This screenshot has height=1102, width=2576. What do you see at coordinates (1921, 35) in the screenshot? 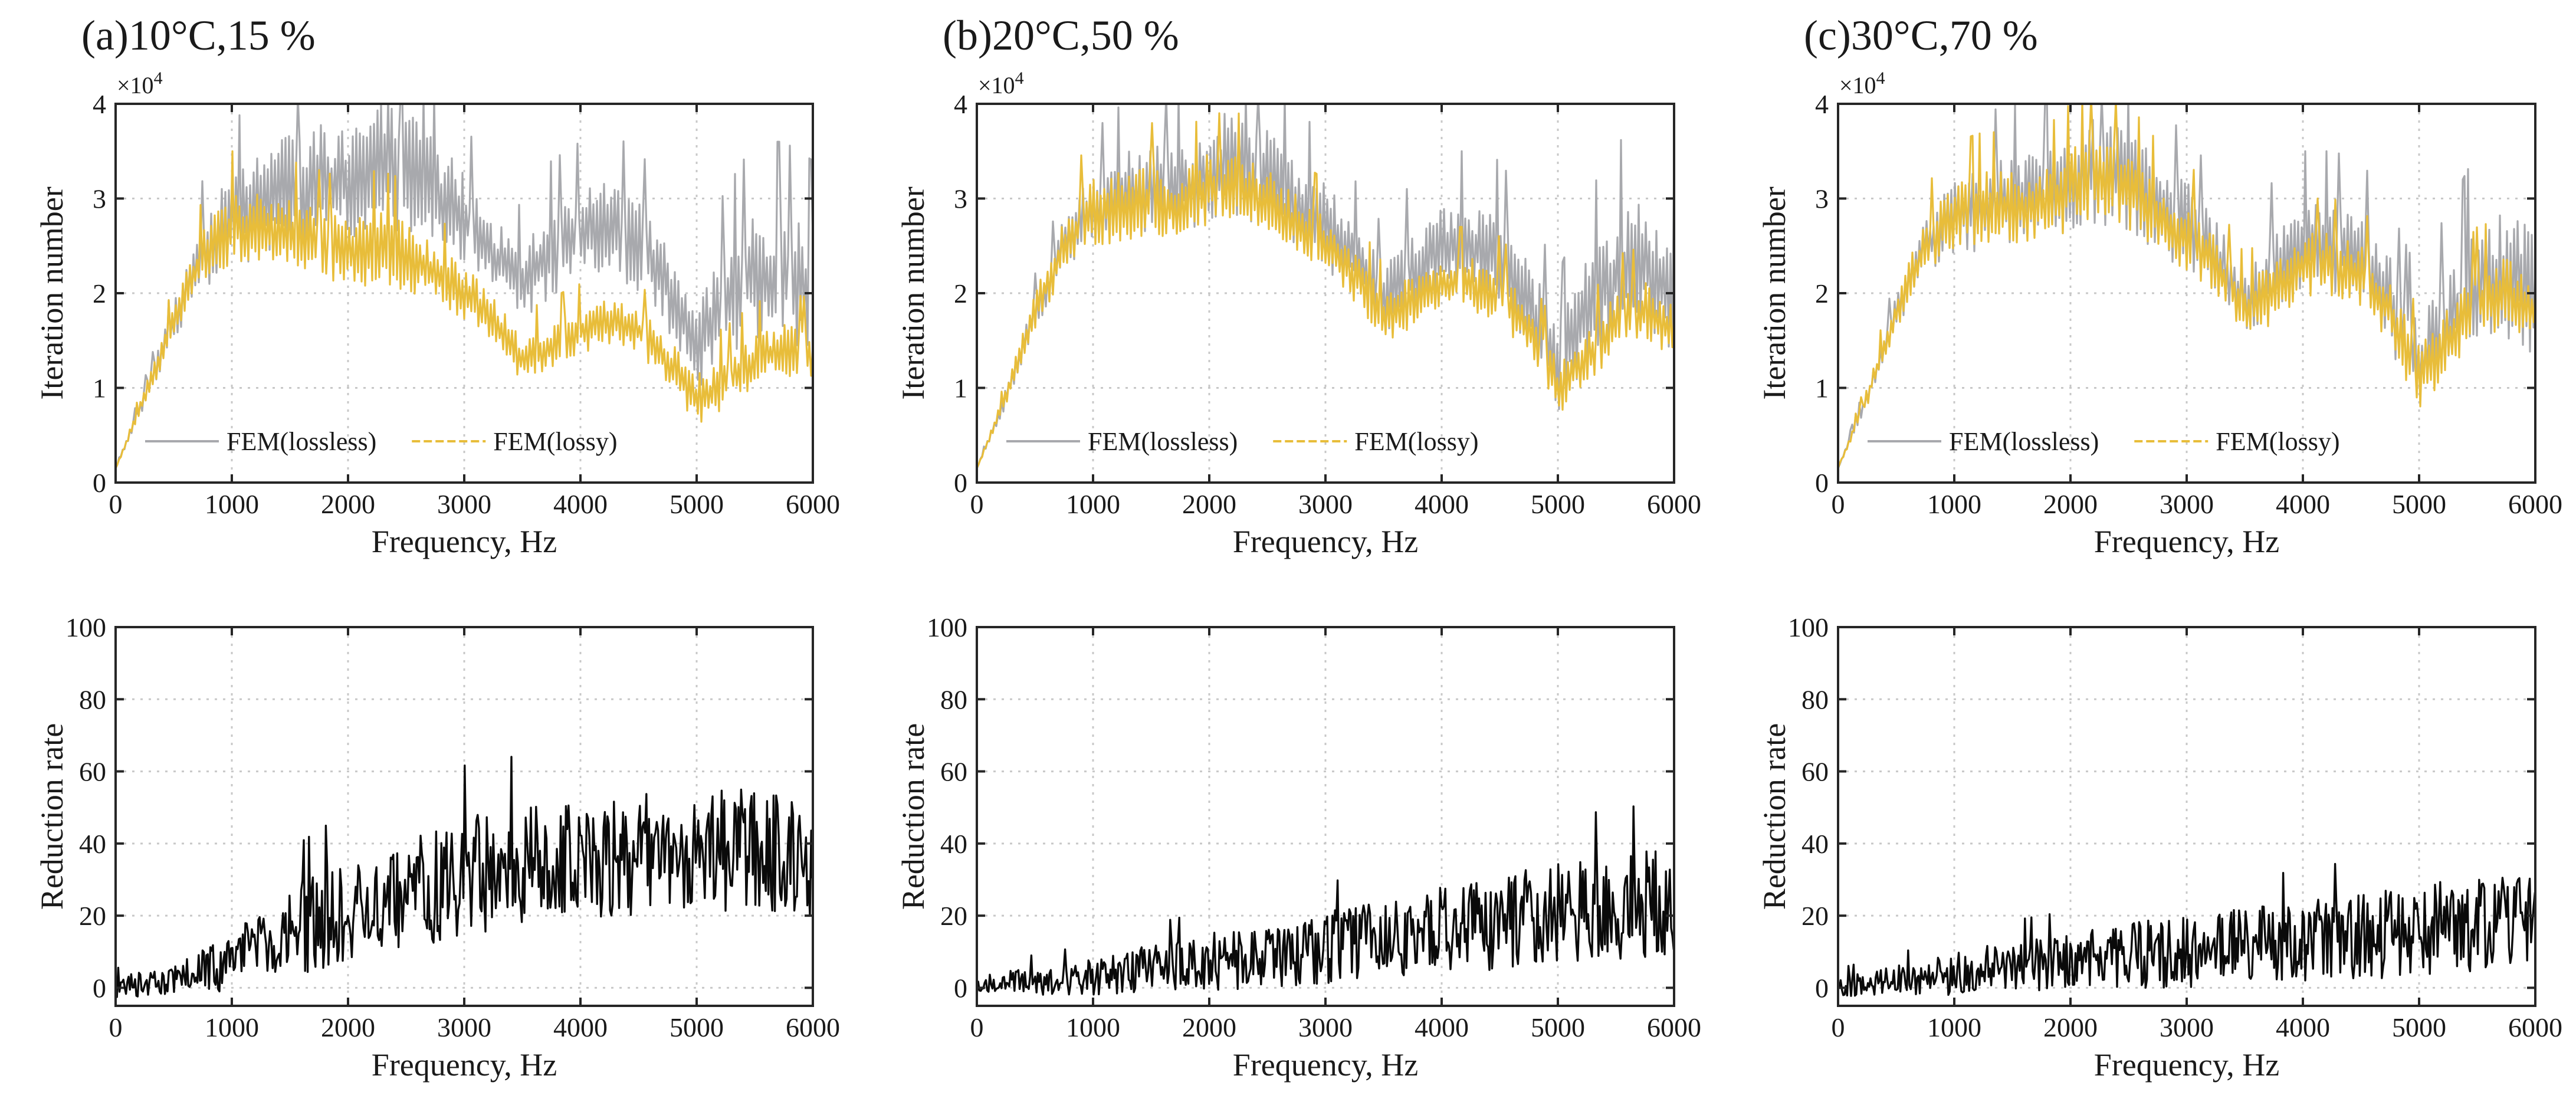
I see `panel-title: (c)30°C,70 %` at bounding box center [1921, 35].